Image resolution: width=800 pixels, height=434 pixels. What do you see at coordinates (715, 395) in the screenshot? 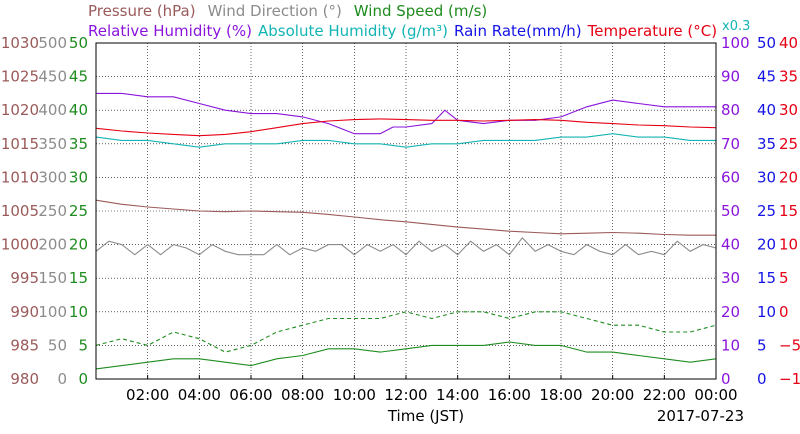
I see `x-tick-label: 00:00` at bounding box center [715, 395].